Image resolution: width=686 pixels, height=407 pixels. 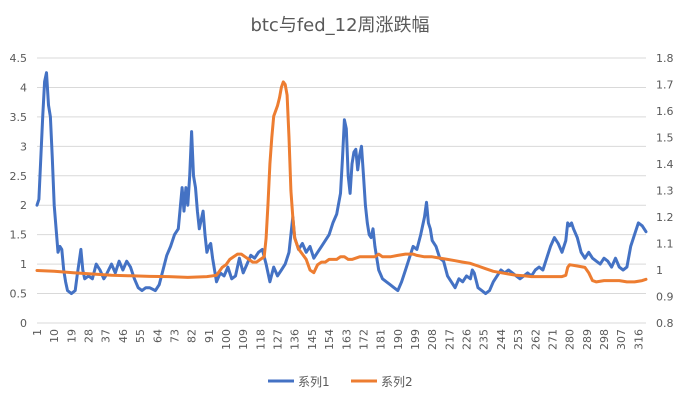 I want to click on y-left-tick-label: 1, so click(x=23, y=264).